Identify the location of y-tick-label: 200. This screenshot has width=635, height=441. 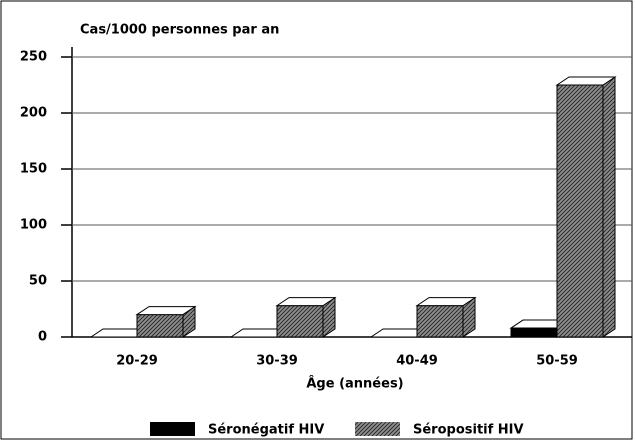
(33, 113).